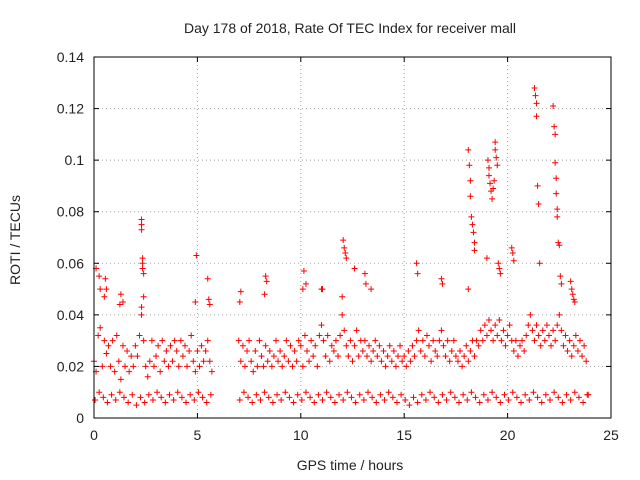 The image size is (640, 480). What do you see at coordinates (94, 435) in the screenshot?
I see `x-tick-label: 0` at bounding box center [94, 435].